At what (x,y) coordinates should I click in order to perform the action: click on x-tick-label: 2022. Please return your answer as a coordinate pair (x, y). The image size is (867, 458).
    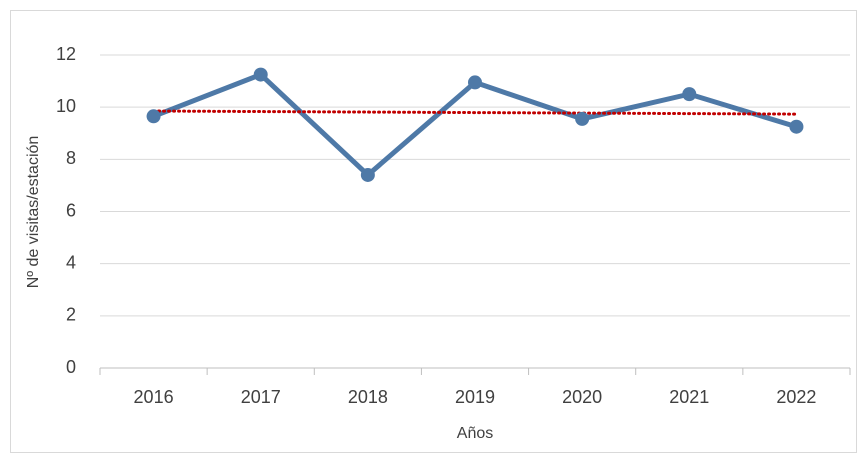
    Looking at the image, I should click on (796, 397).